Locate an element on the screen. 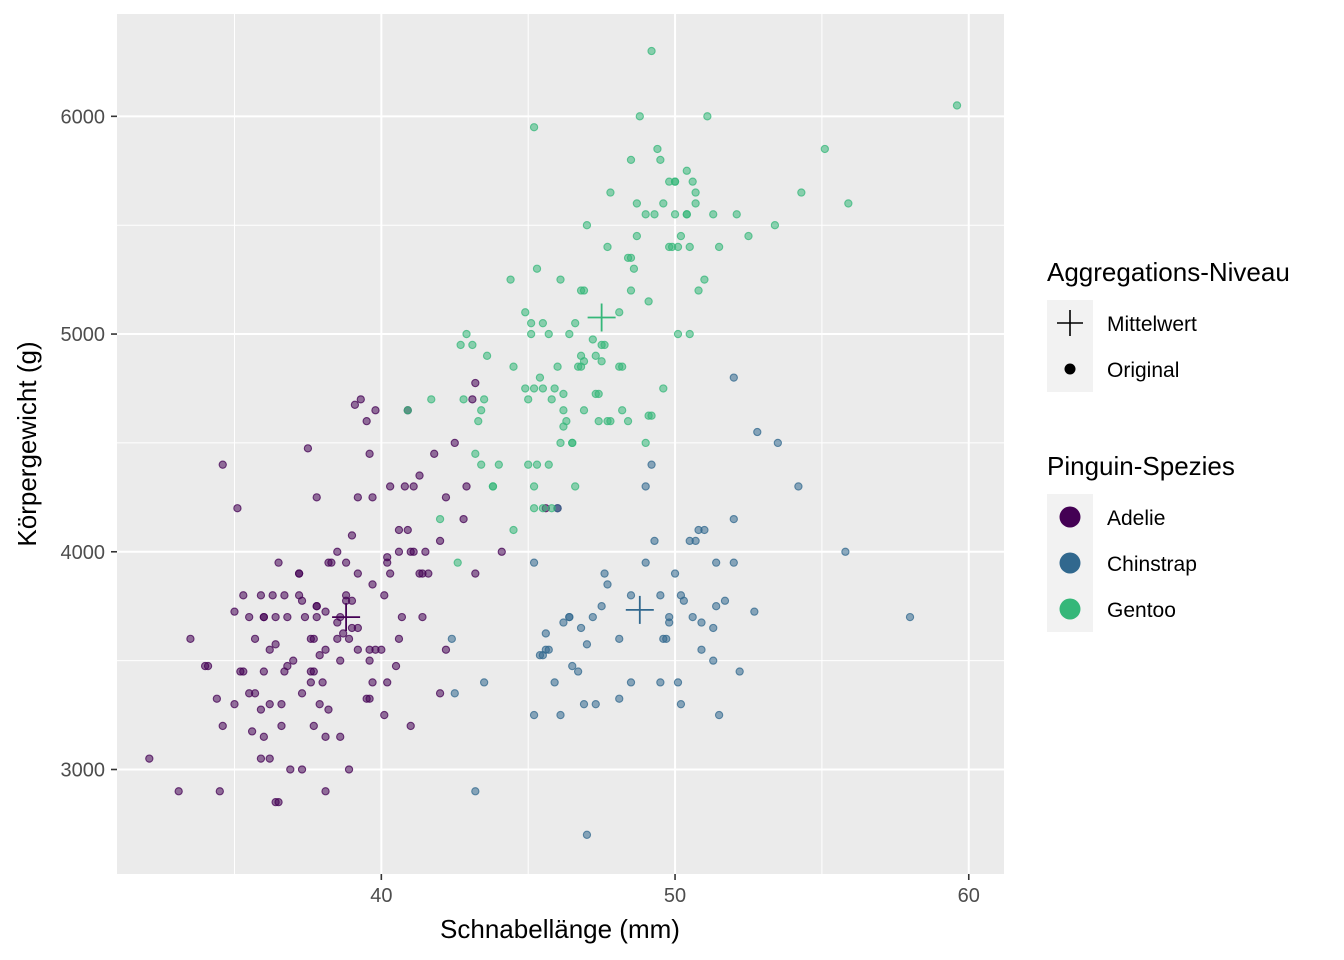 This screenshot has height=960, width=1344. y-tick-label: 4000 is located at coordinates (83, 553).